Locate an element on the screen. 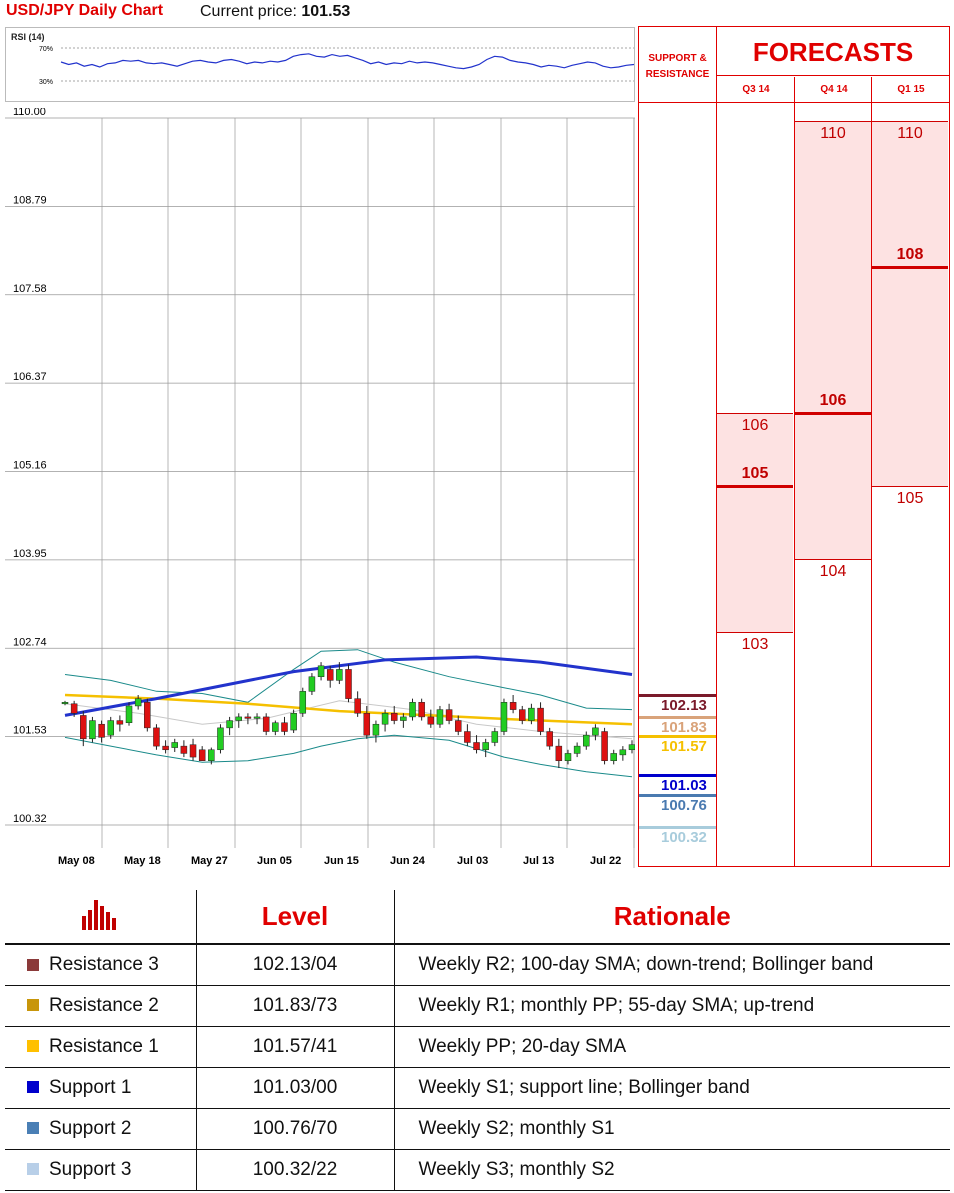 Image resolution: width=954 pixels, height=1193 pixels. x-tick-label: Jun 05 is located at coordinates (274, 861).